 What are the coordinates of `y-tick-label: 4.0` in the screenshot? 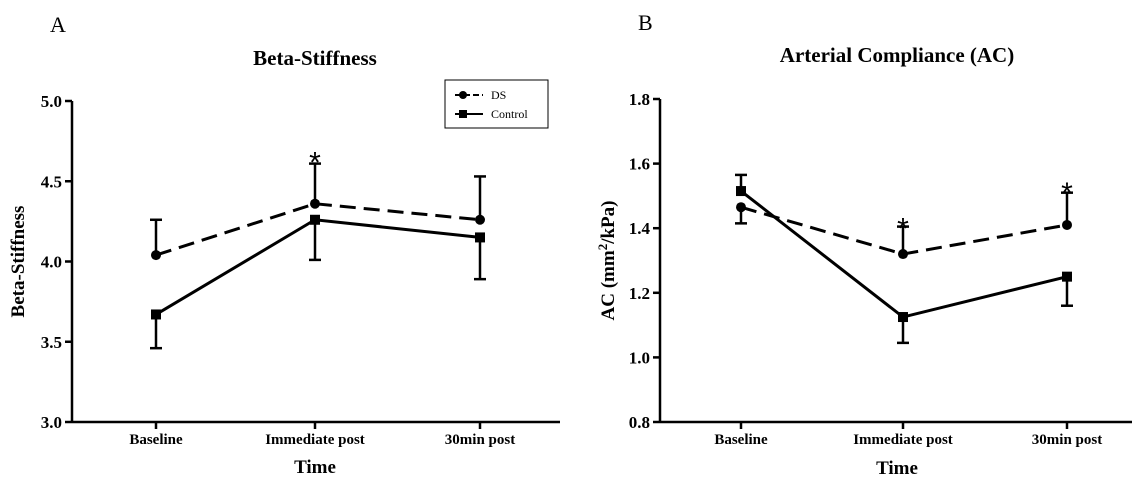 It's located at (51, 262).